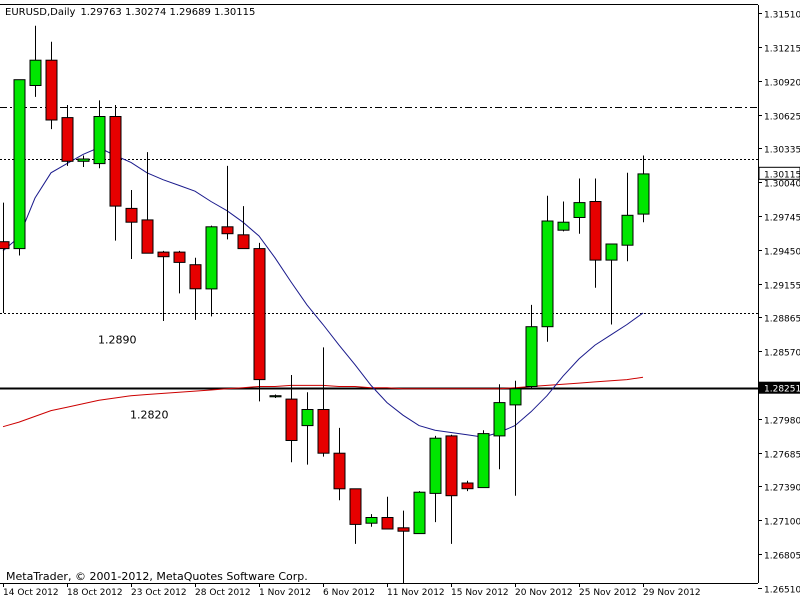 The image size is (800, 605). Describe the element at coordinates (782, 175) in the screenshot. I see `current-price-label: 1.30115` at that location.